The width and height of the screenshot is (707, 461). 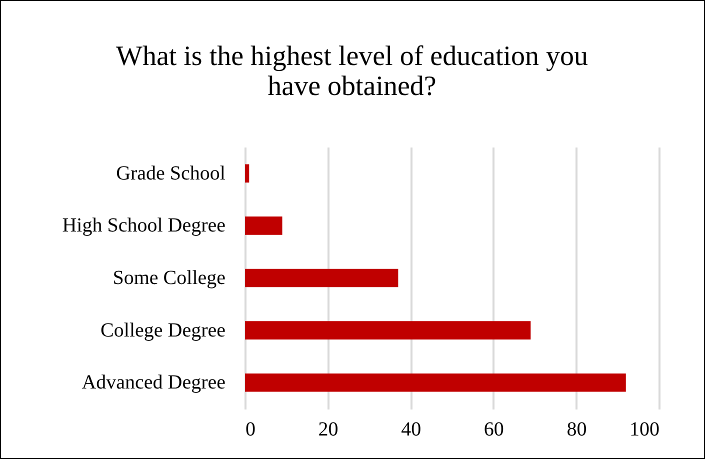 I want to click on y-tick-label: College Degree, so click(x=163, y=330).